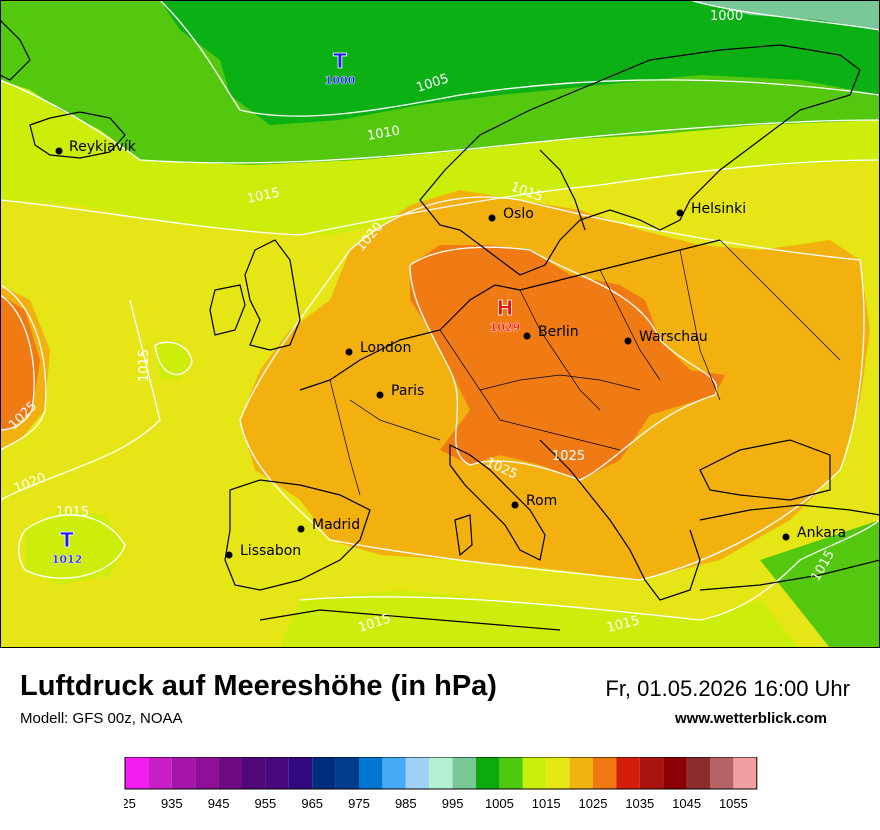 This screenshot has height=830, width=880. Describe the element at coordinates (453, 803) in the screenshot. I see `legend-tick-label: 995` at that location.